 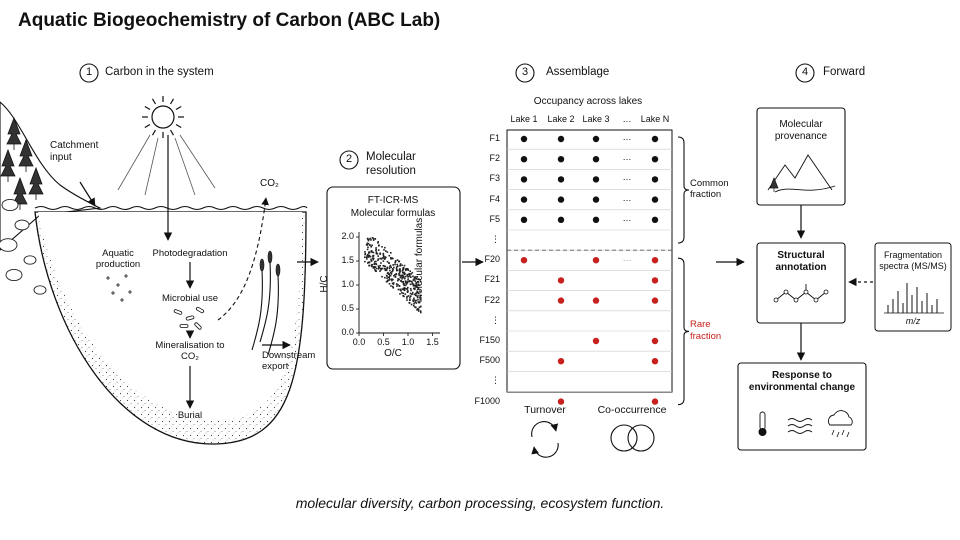 What do you see at coordinates (709, 189) in the screenshot?
I see `fraction-label: Common fraction` at bounding box center [709, 189].